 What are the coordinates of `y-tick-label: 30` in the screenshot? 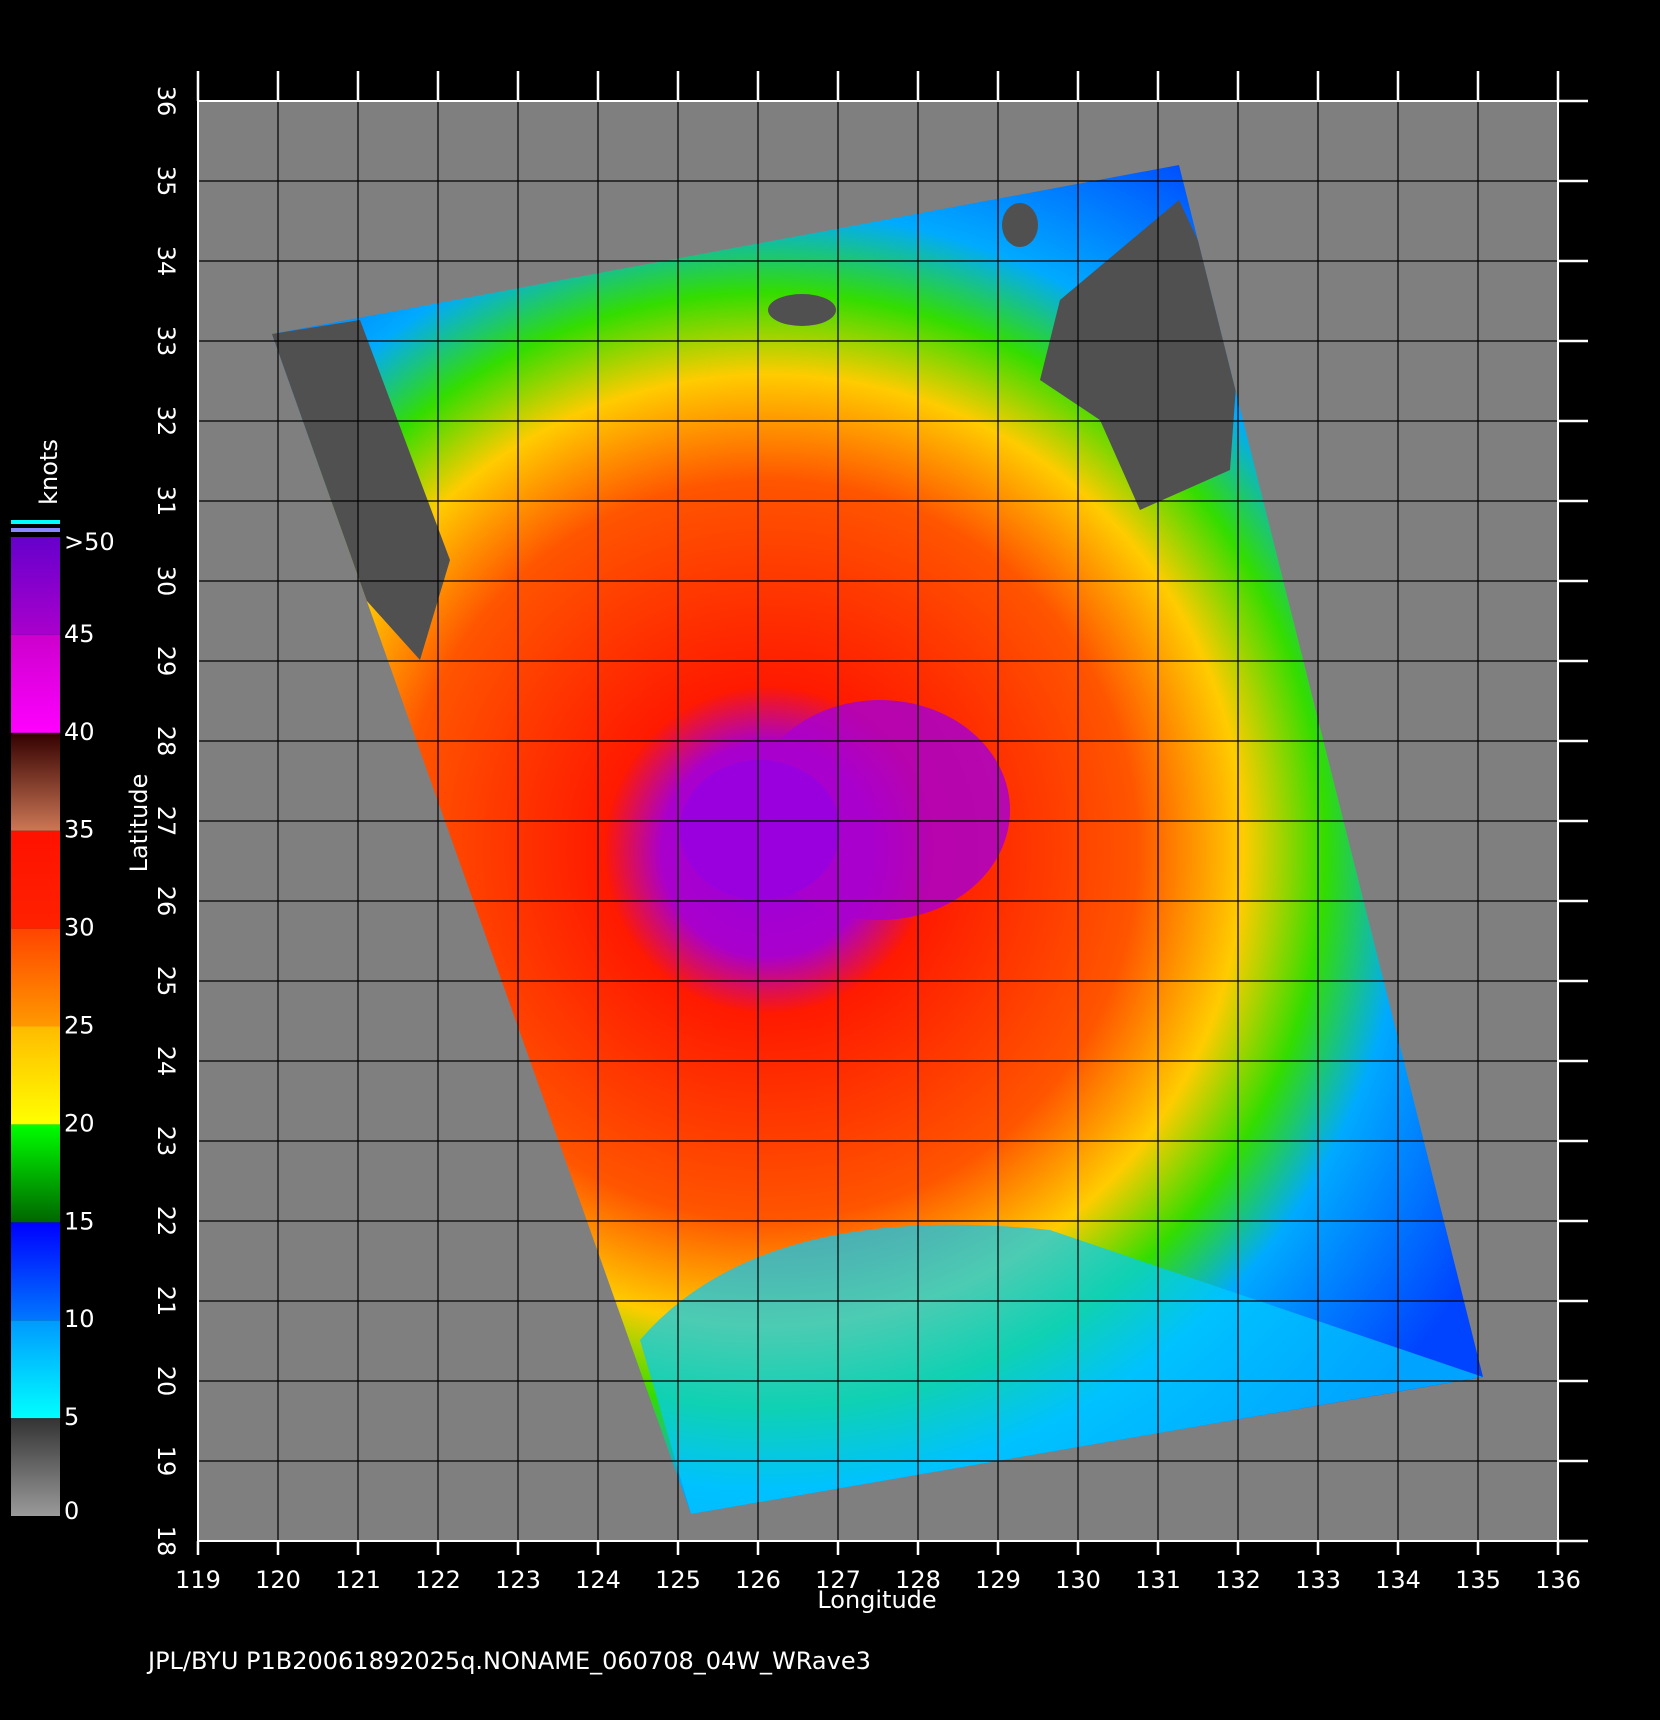 It's located at (166, 581).